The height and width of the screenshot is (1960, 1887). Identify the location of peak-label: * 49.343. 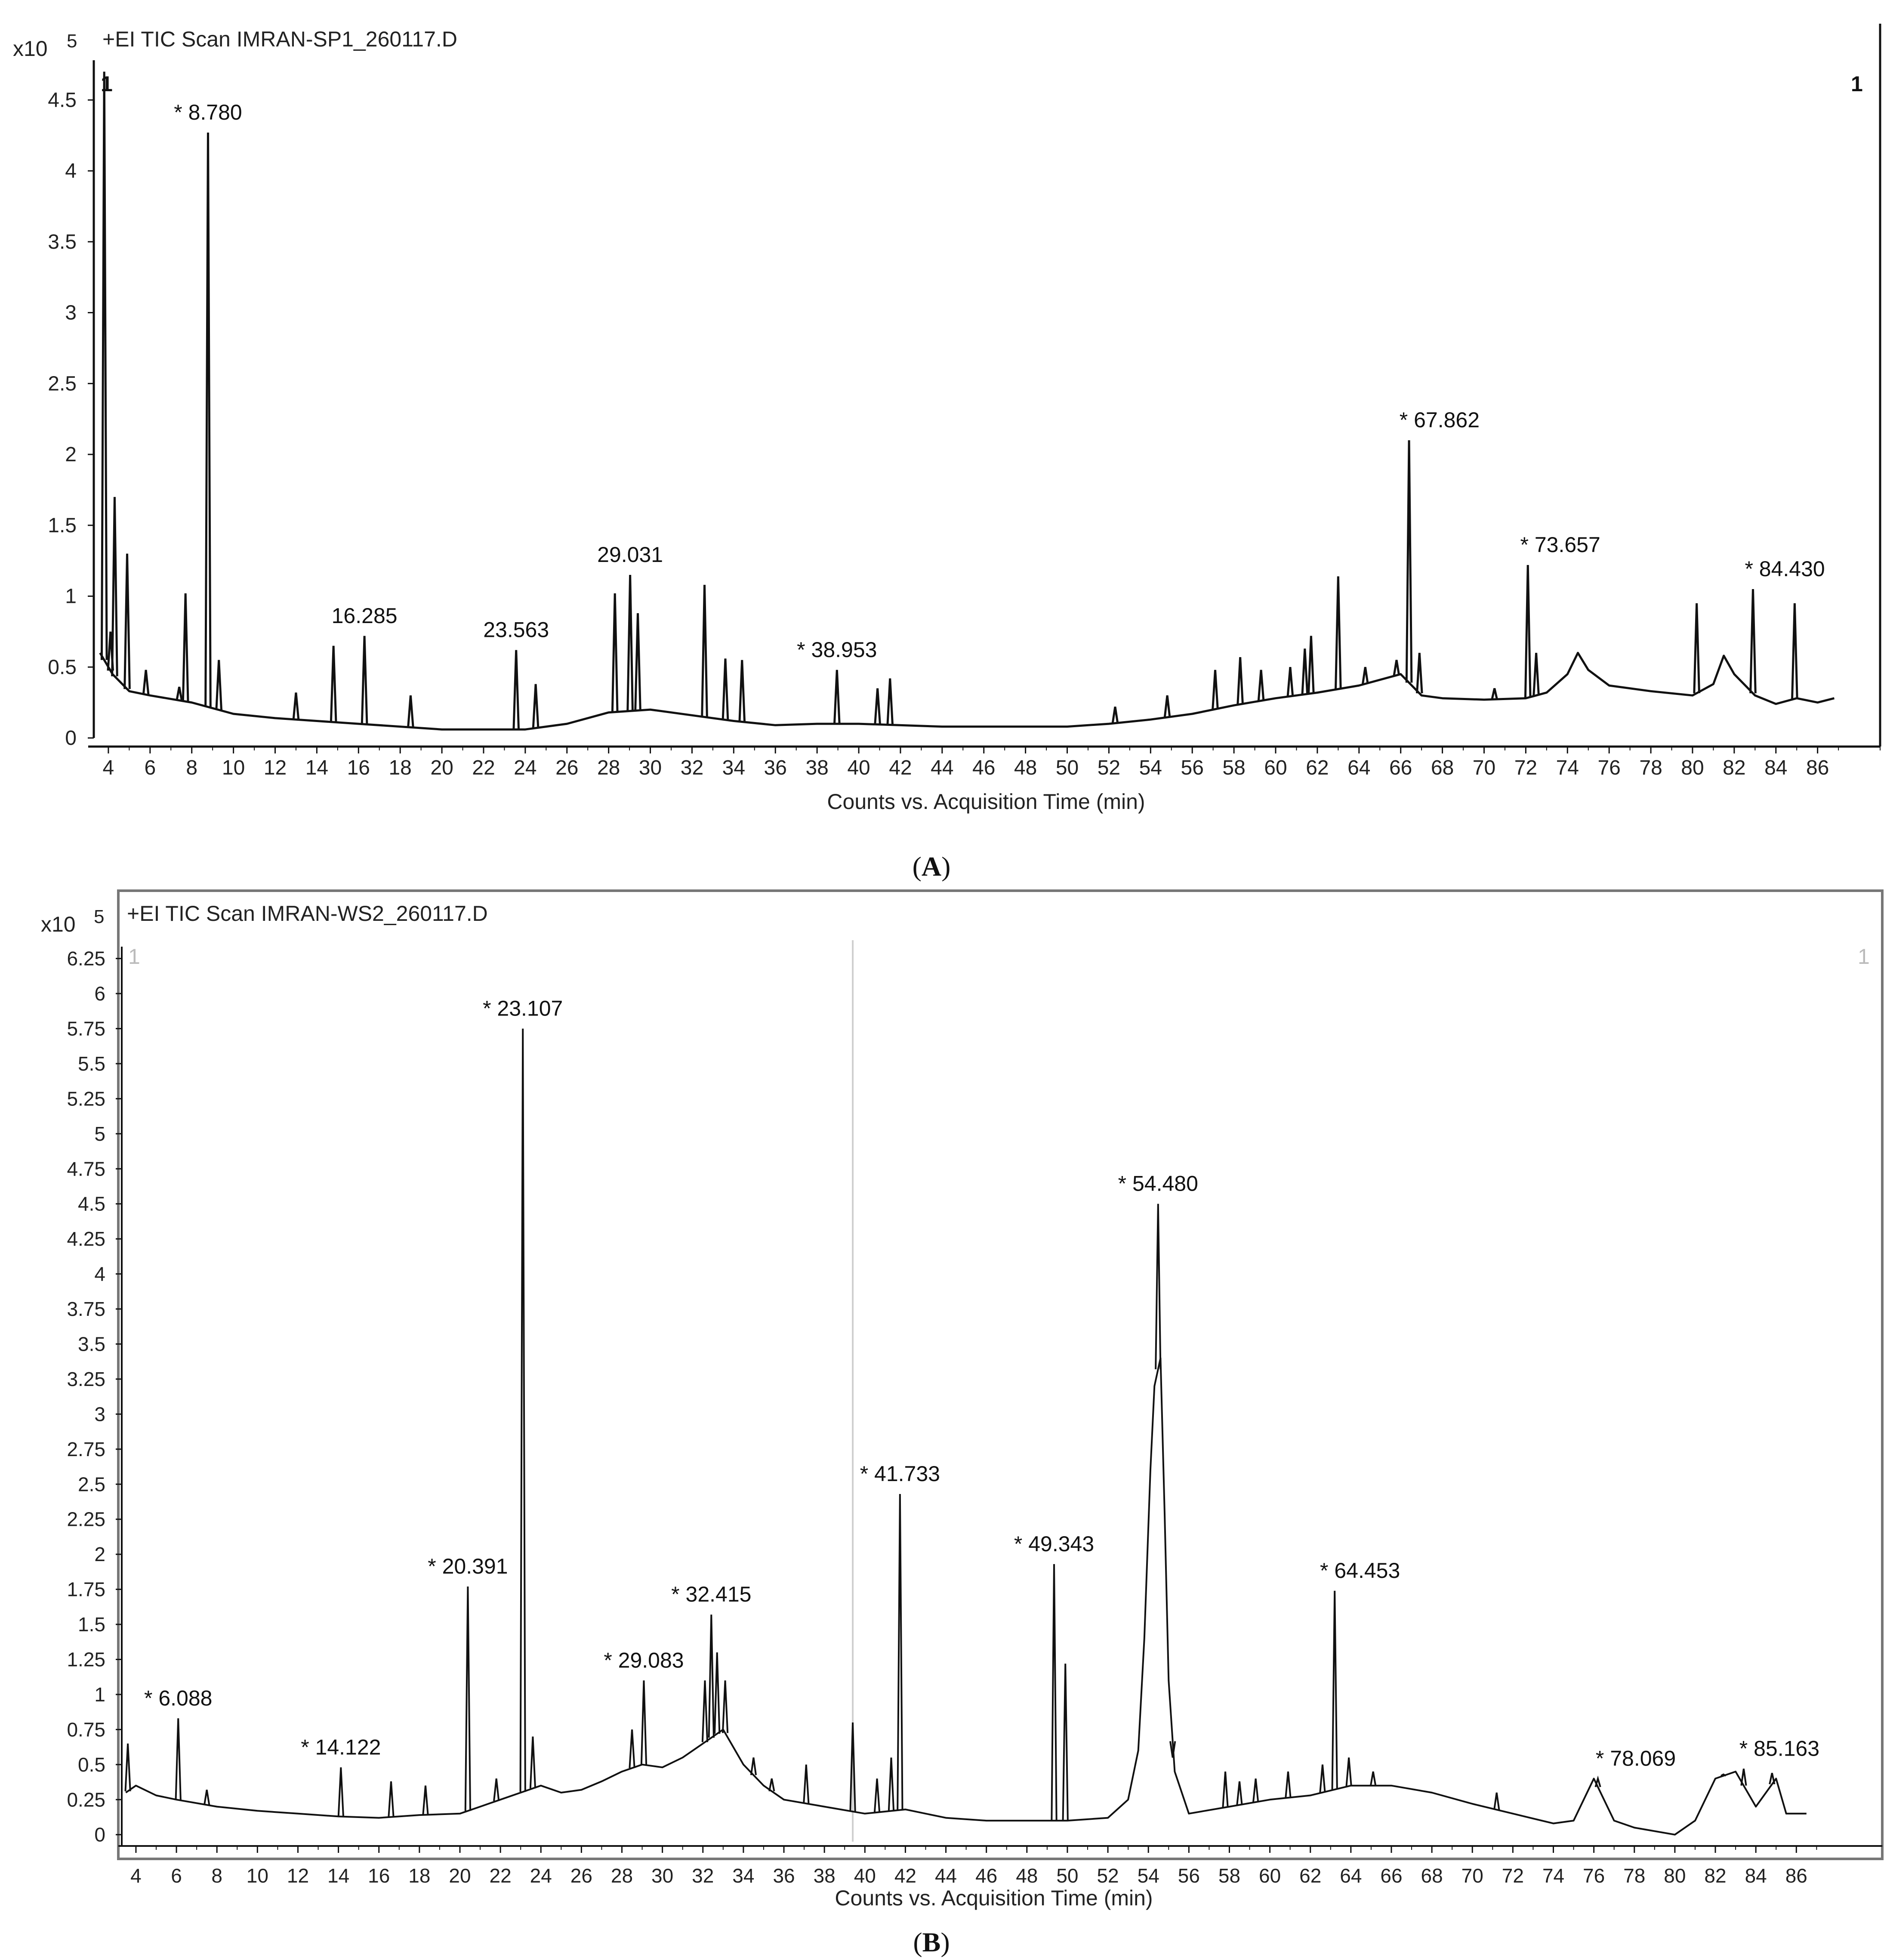
(1054, 1544).